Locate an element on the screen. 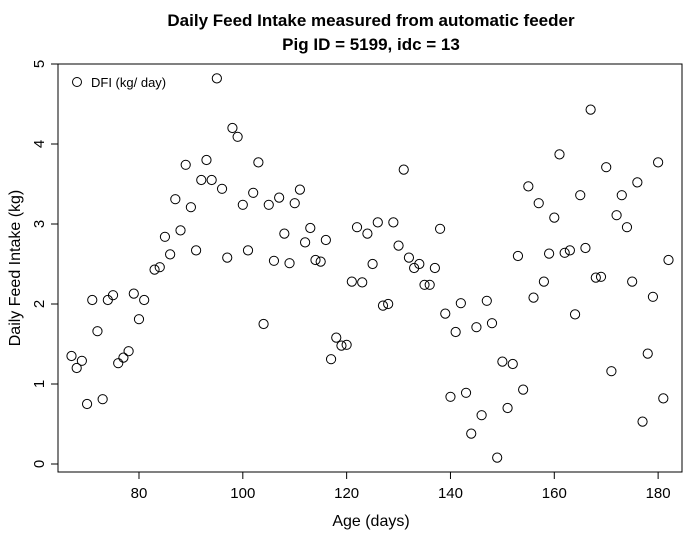  x-tick-label: 180 is located at coordinates (658, 493).